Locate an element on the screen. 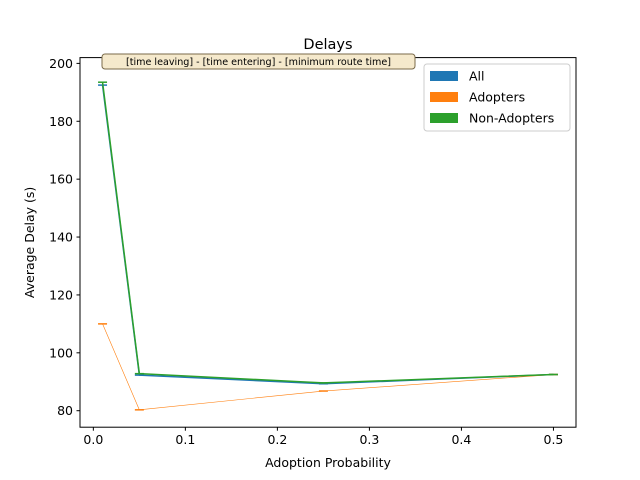 Image resolution: width=640 pixels, height=480 pixels. legend-frame is located at coordinates (497, 97).